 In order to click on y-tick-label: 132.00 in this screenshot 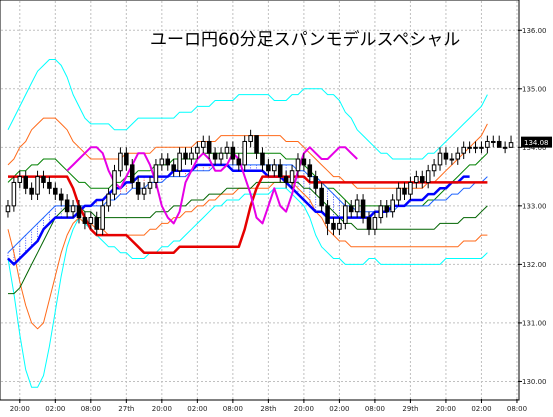, I will do `click(534, 265)`.